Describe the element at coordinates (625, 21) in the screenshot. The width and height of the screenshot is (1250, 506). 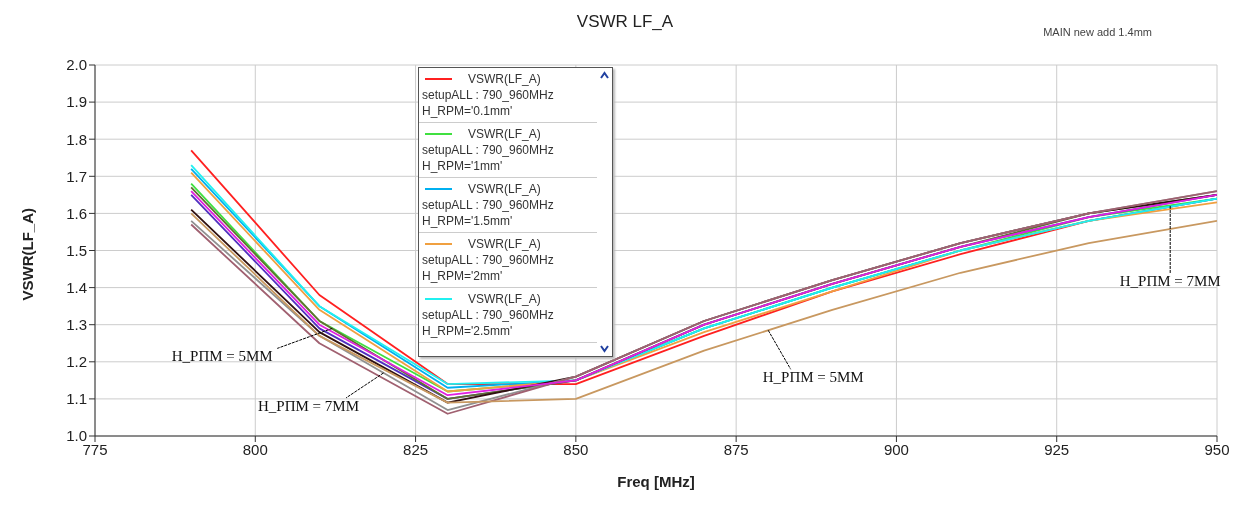
I see `chart-title: VSWR LF_A` at that location.